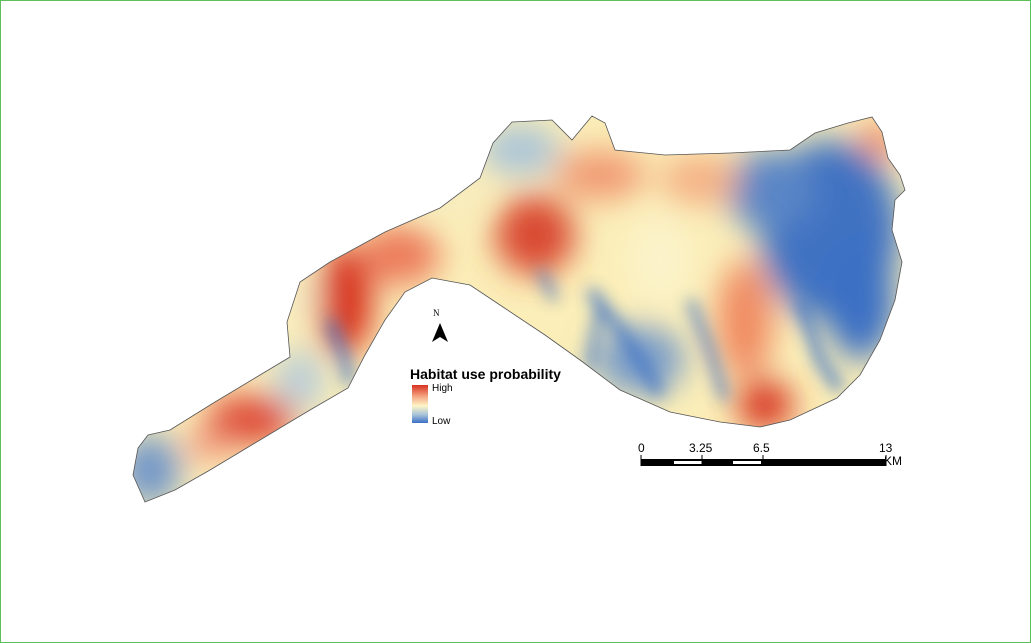  What do you see at coordinates (485, 374) in the screenshot?
I see `legend-title: Habitat use probability` at bounding box center [485, 374].